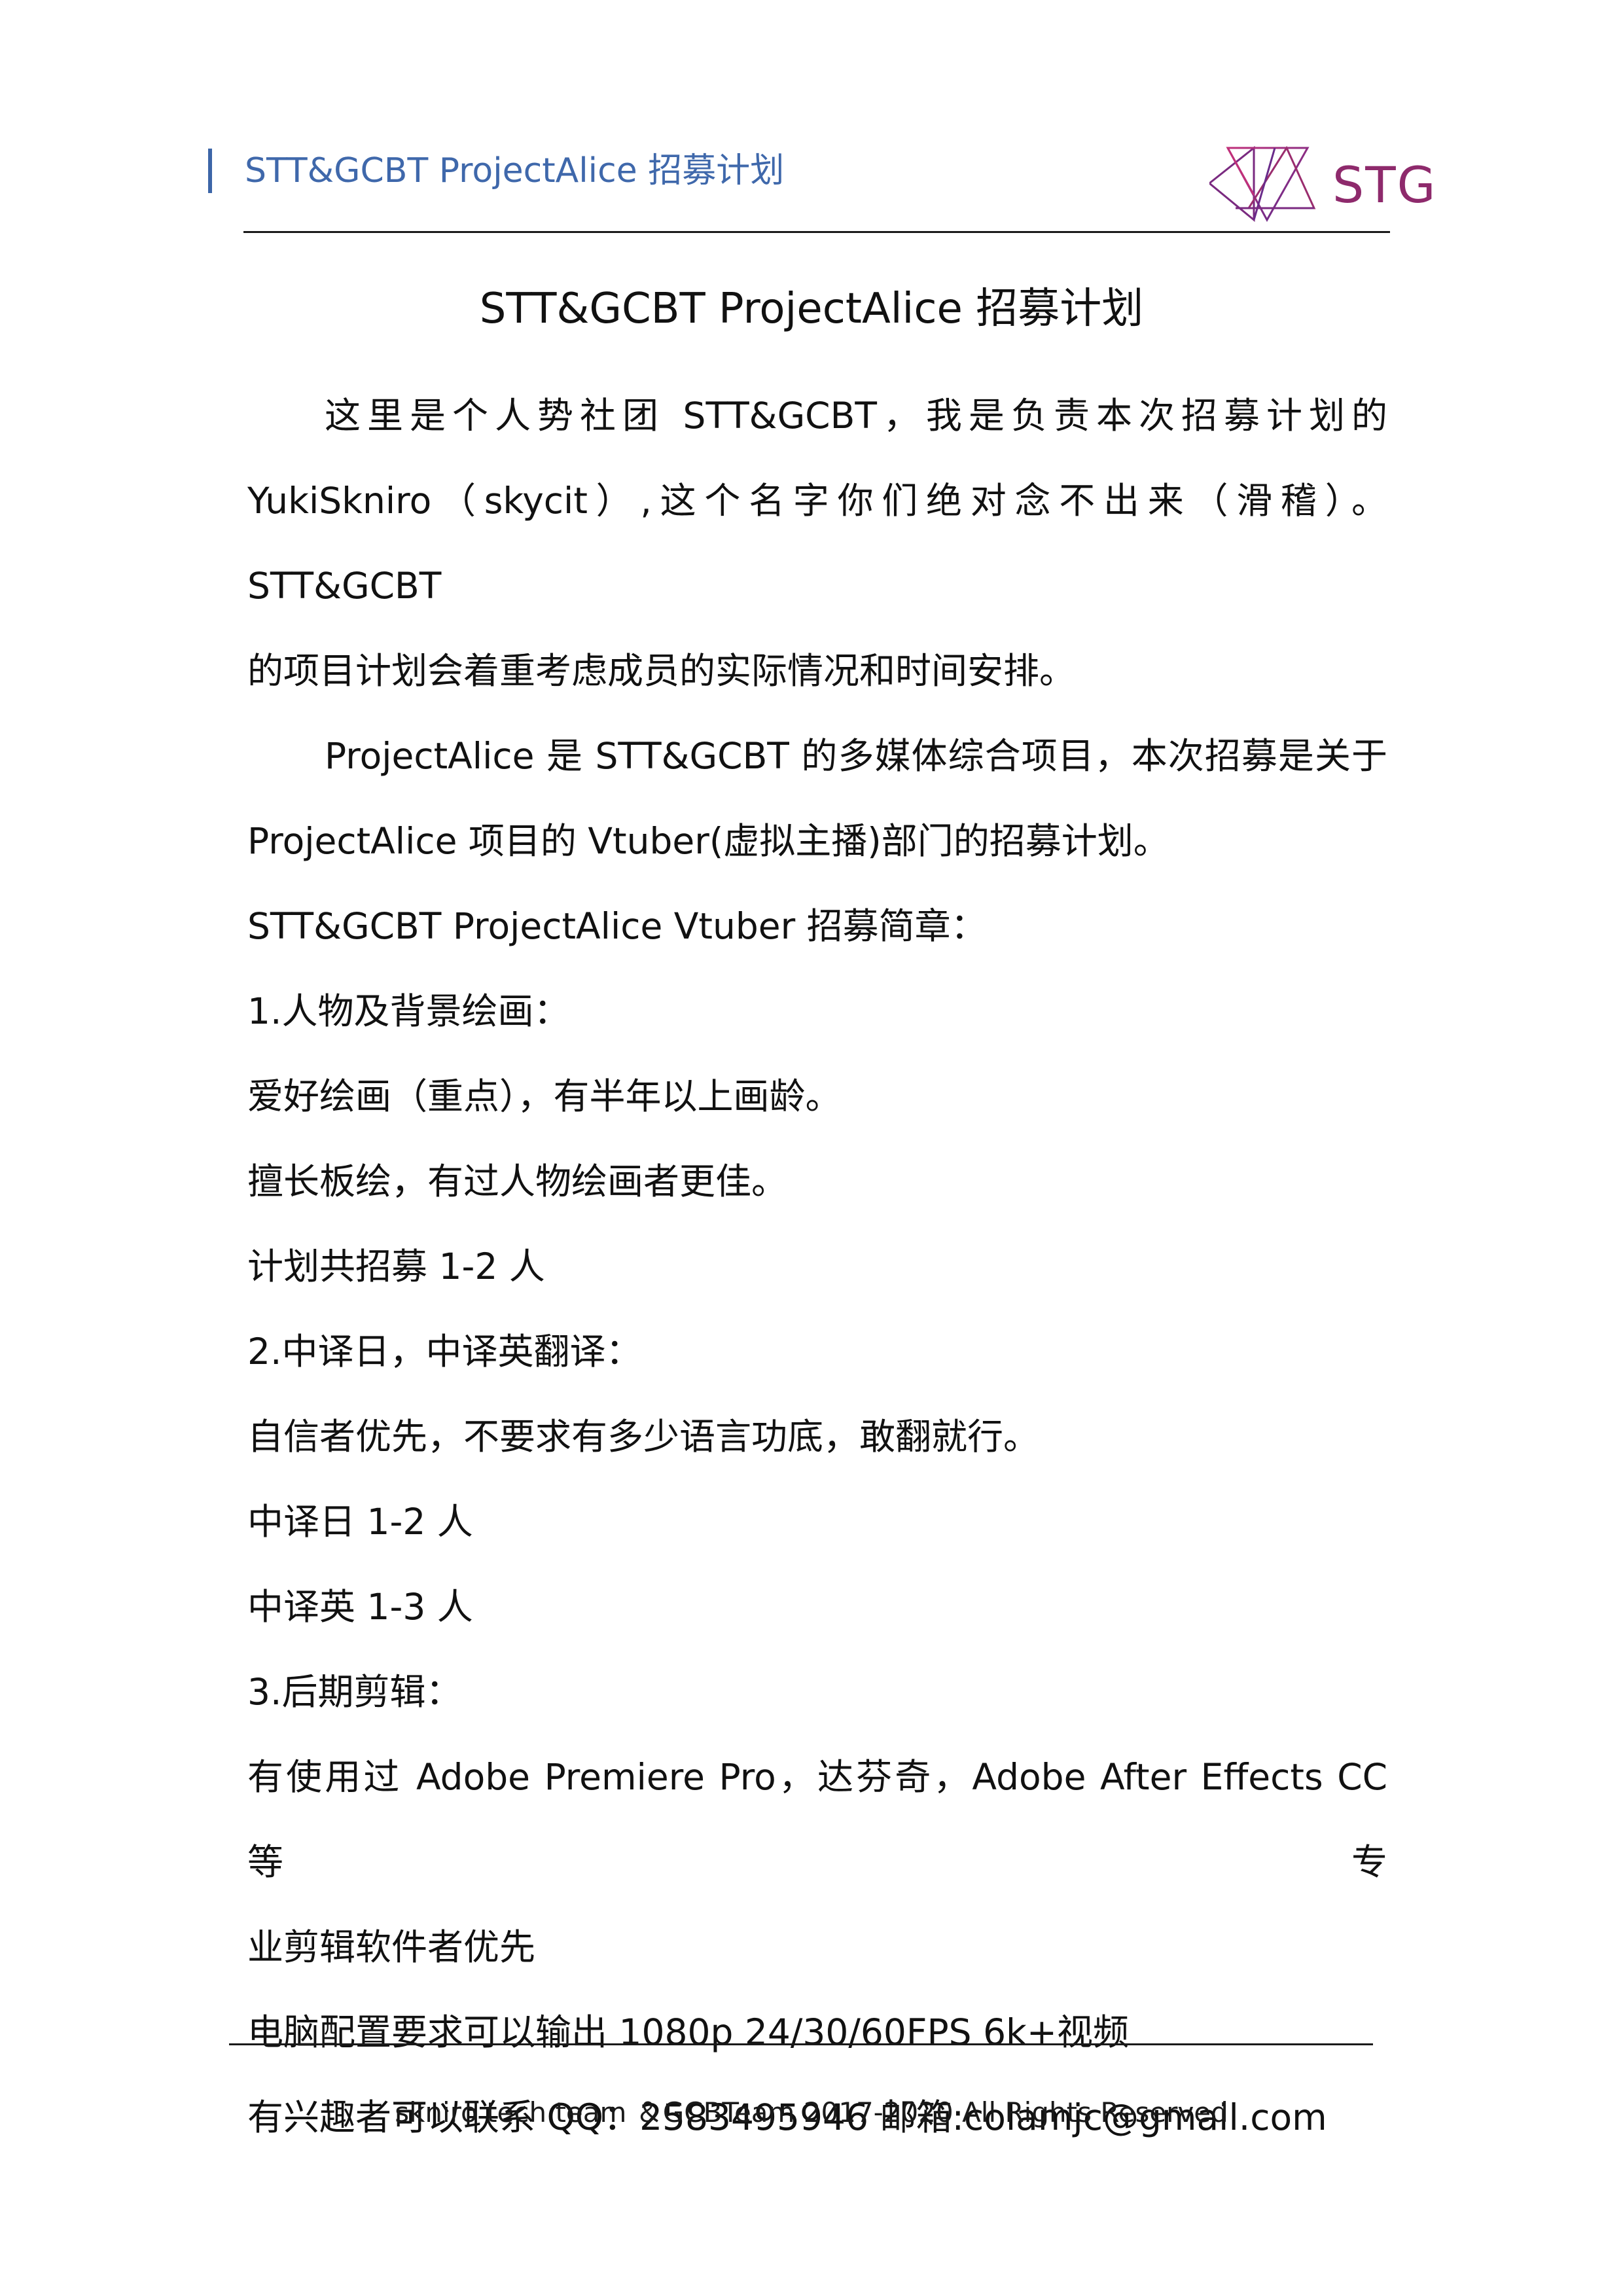  What do you see at coordinates (688, 2032) in the screenshot?
I see `paragraph: 电脑配置要求可以输出 1080p 24/30/60FPS 6k+视频` at bounding box center [688, 2032].